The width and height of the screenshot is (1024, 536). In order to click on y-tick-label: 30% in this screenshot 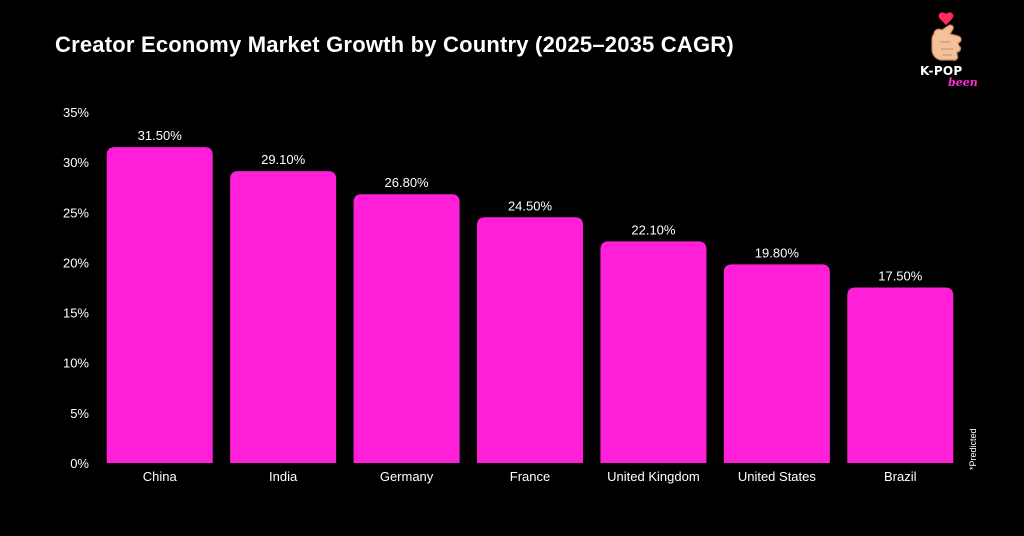, I will do `click(76, 162)`.